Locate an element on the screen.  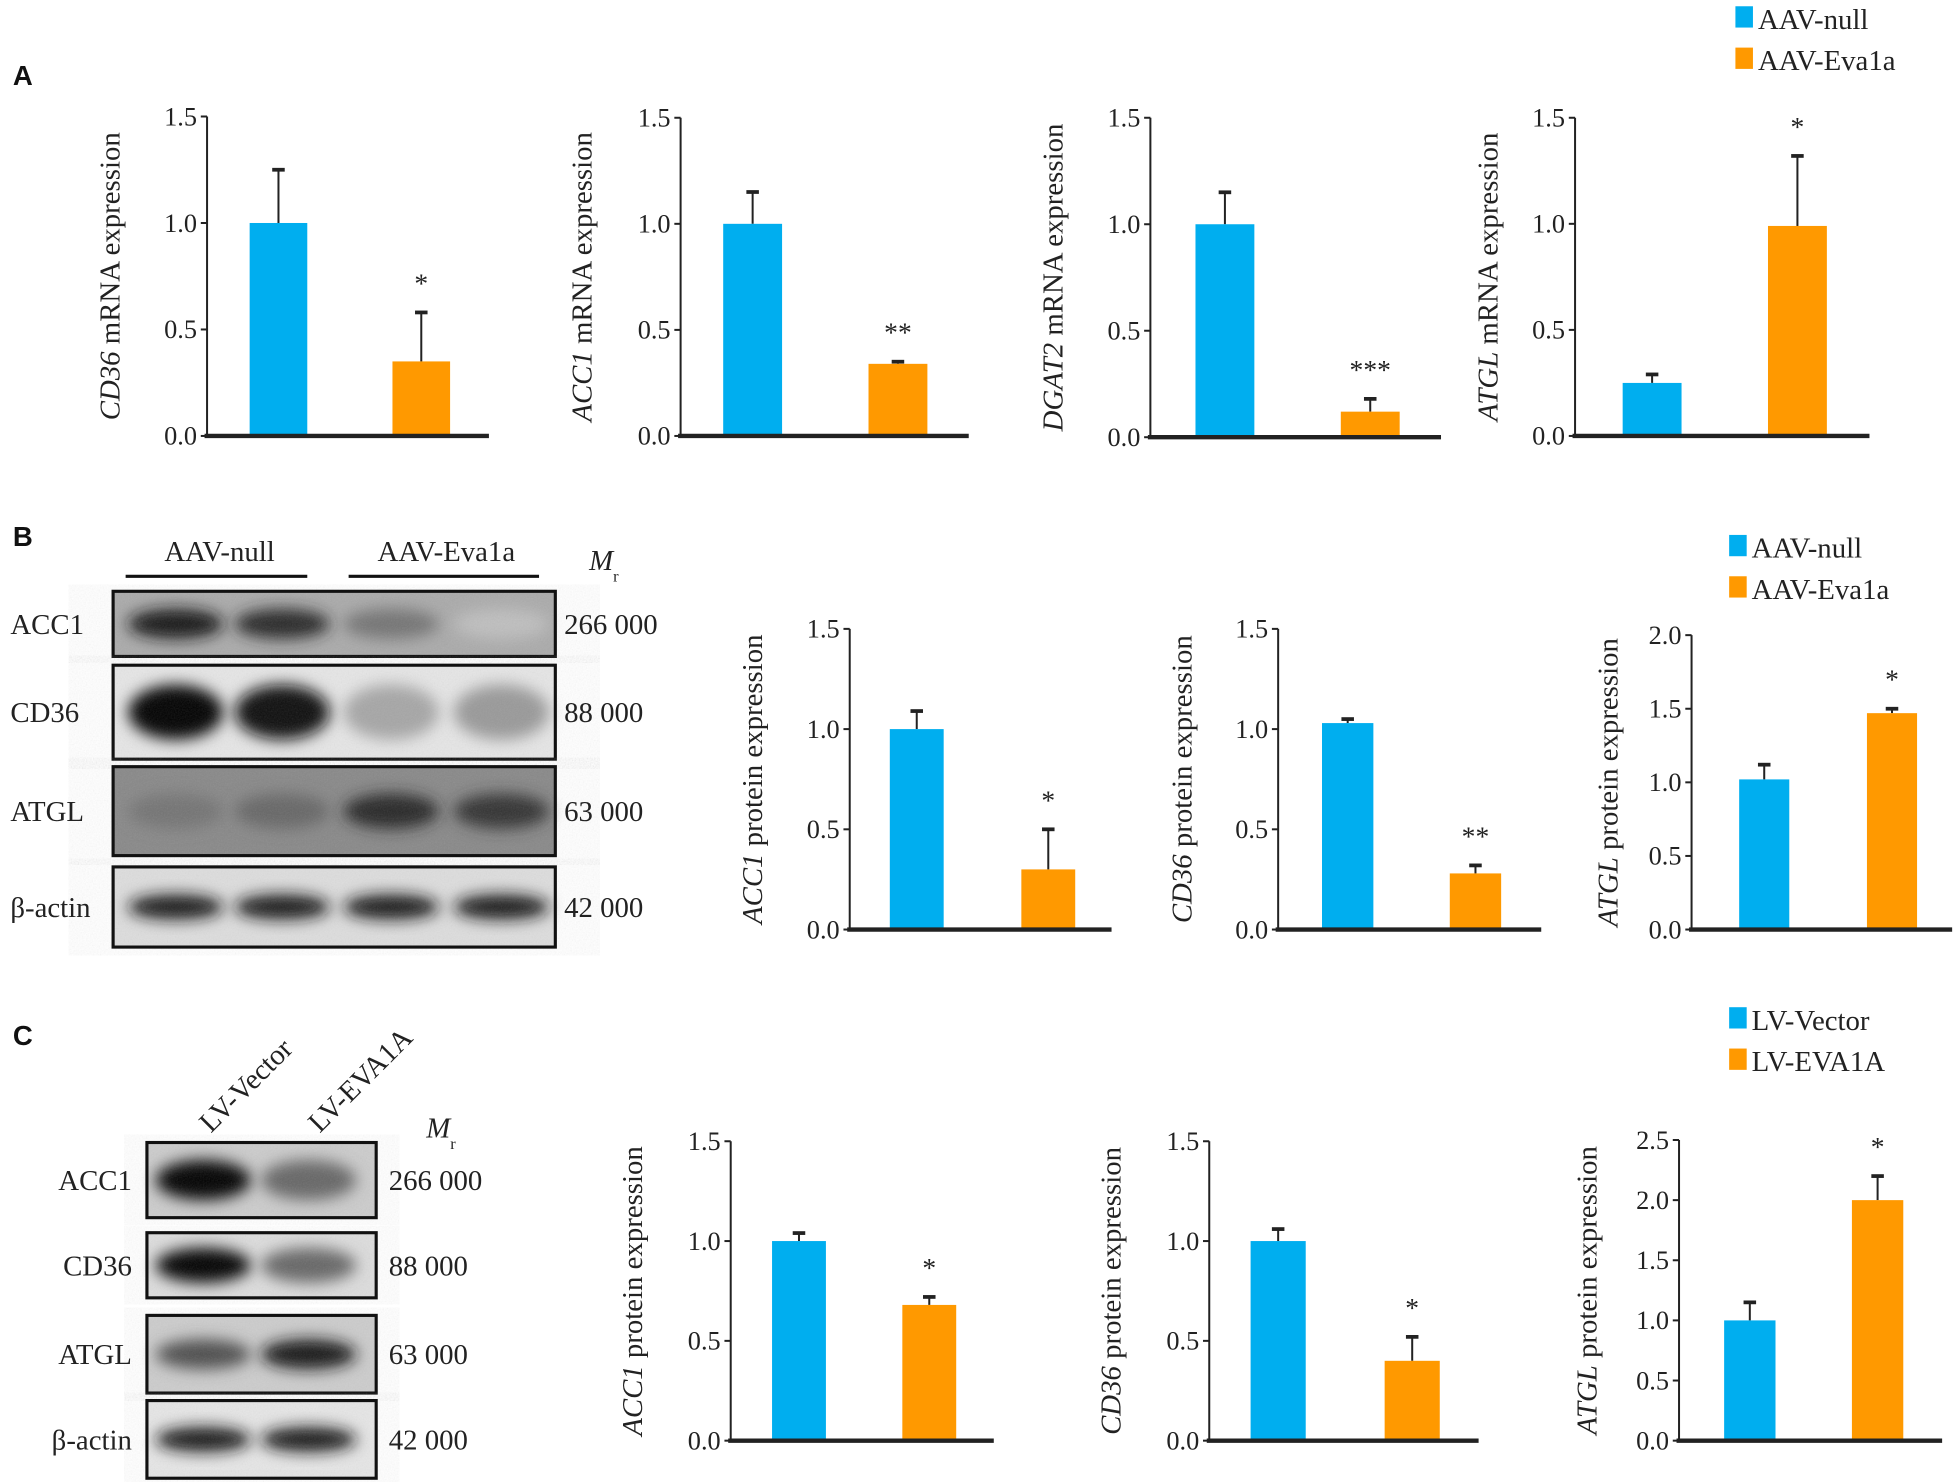
bar-chart-acc1-a: ** 0.0 0.5 1.0 1.5 ACC1 mRNA expression is located at coordinates (768, 277).